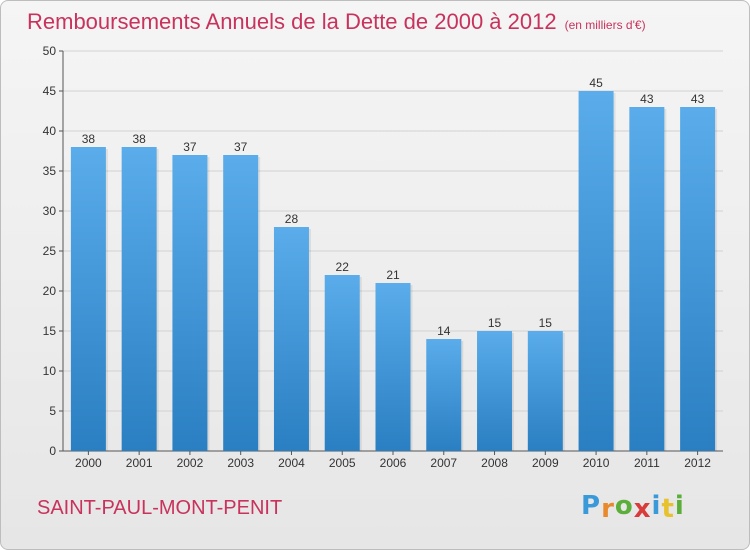 The height and width of the screenshot is (550, 750). What do you see at coordinates (139, 463) in the screenshot?
I see `x-tick-label: 2001` at bounding box center [139, 463].